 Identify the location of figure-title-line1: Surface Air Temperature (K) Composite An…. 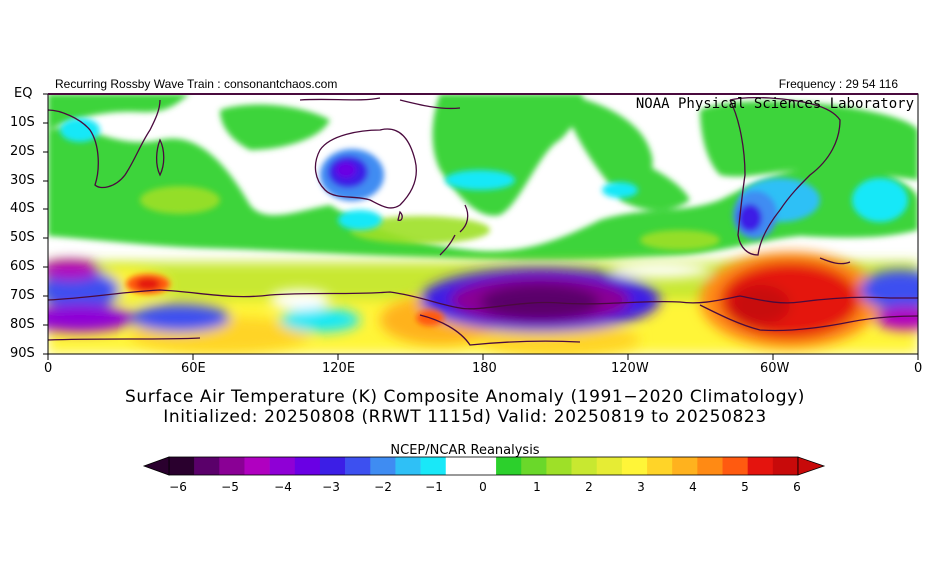
(465, 397).